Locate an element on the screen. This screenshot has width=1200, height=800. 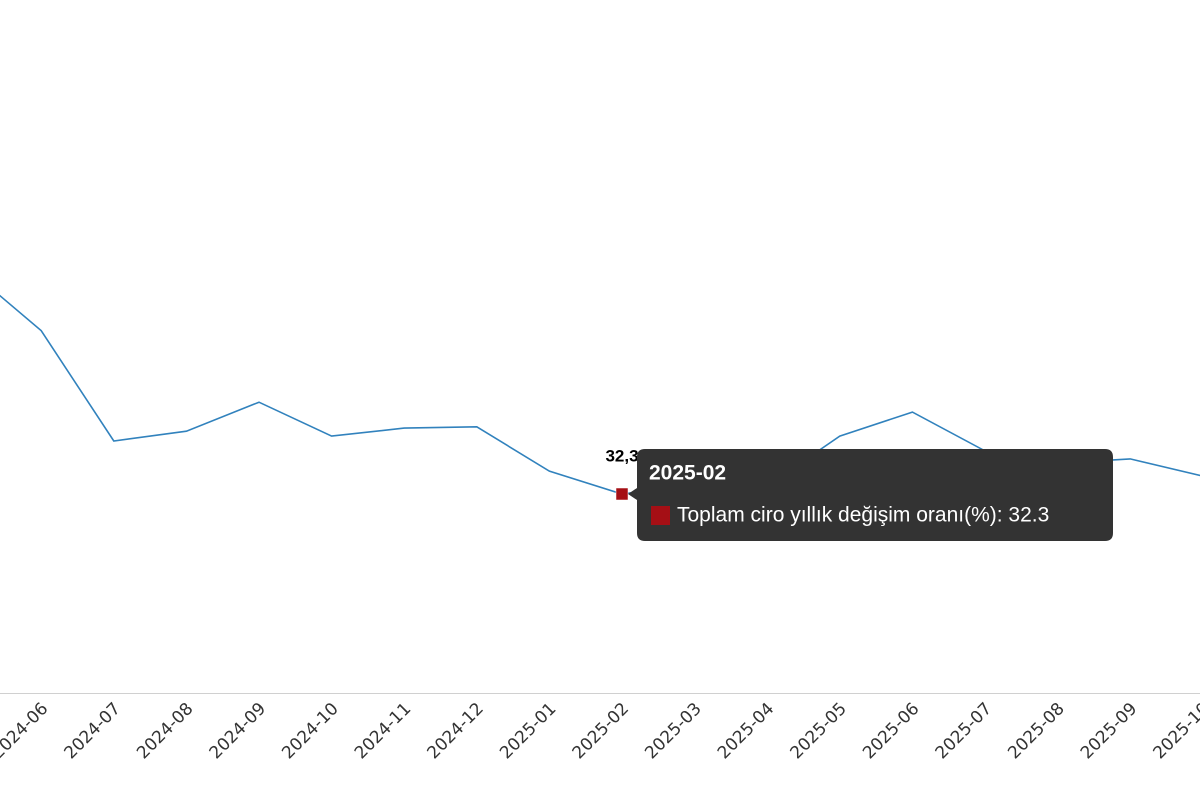
x-tick-label: 2024-10 is located at coordinates (310, 731).